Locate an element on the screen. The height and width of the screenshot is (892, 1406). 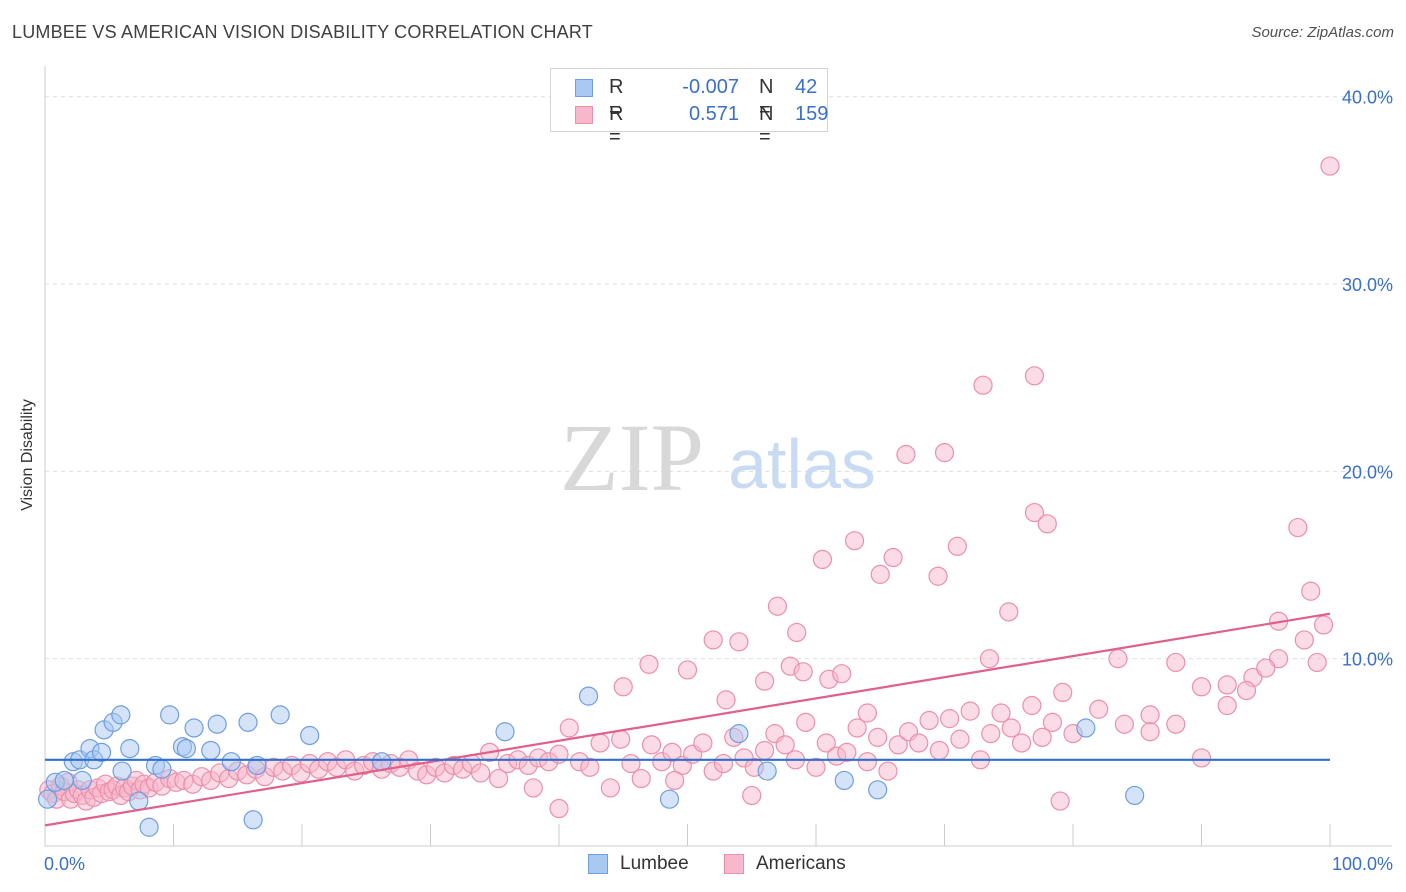
r-label: R = is located at coordinates (616, 98).